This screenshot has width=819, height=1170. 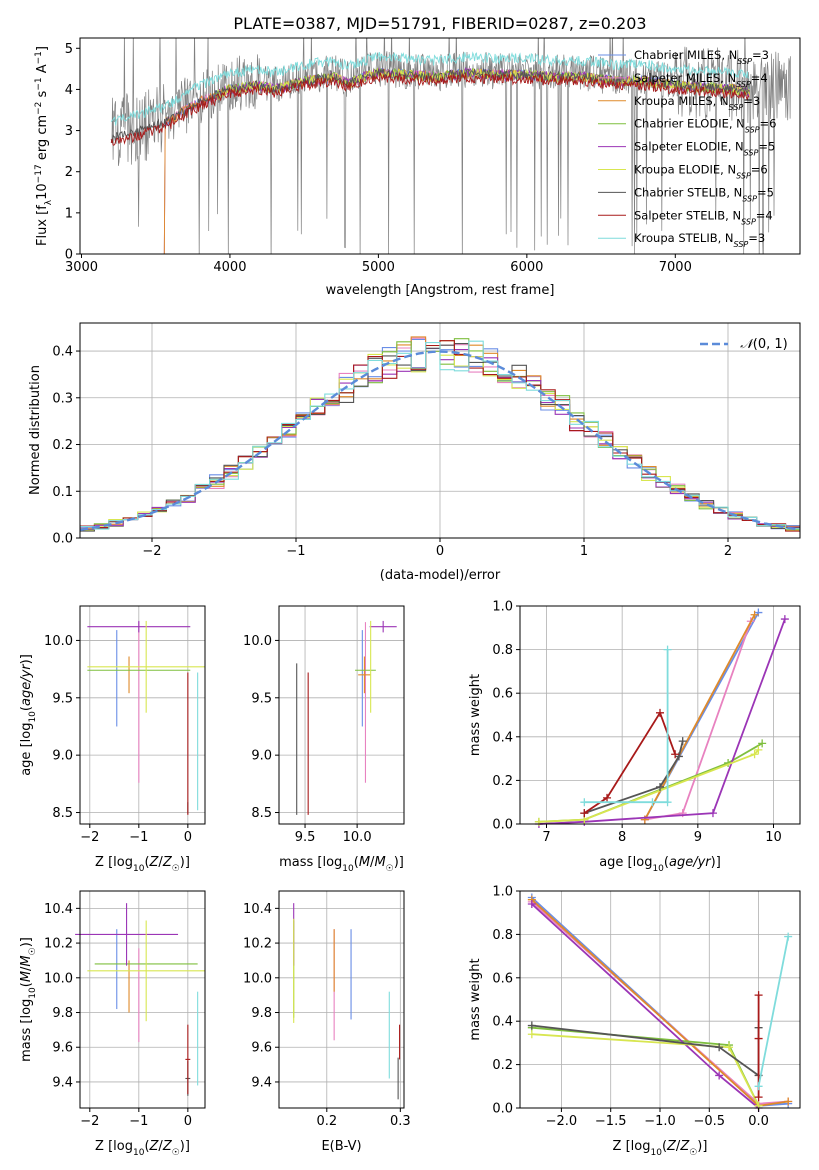 I want to click on y-axis-label: mass weight, so click(x=475, y=999).